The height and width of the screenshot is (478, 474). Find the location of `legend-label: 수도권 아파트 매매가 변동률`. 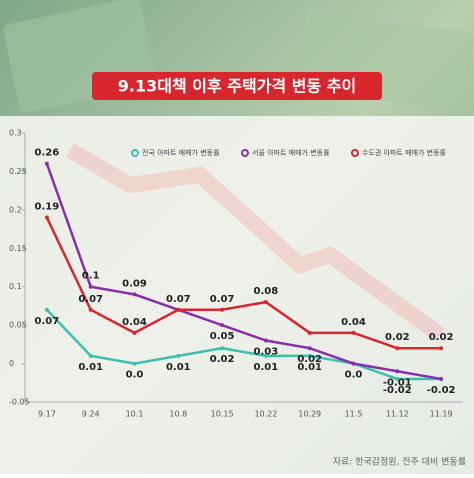

legend-label: 수도권 아파트 매매가 변동률 is located at coordinates (404, 152).